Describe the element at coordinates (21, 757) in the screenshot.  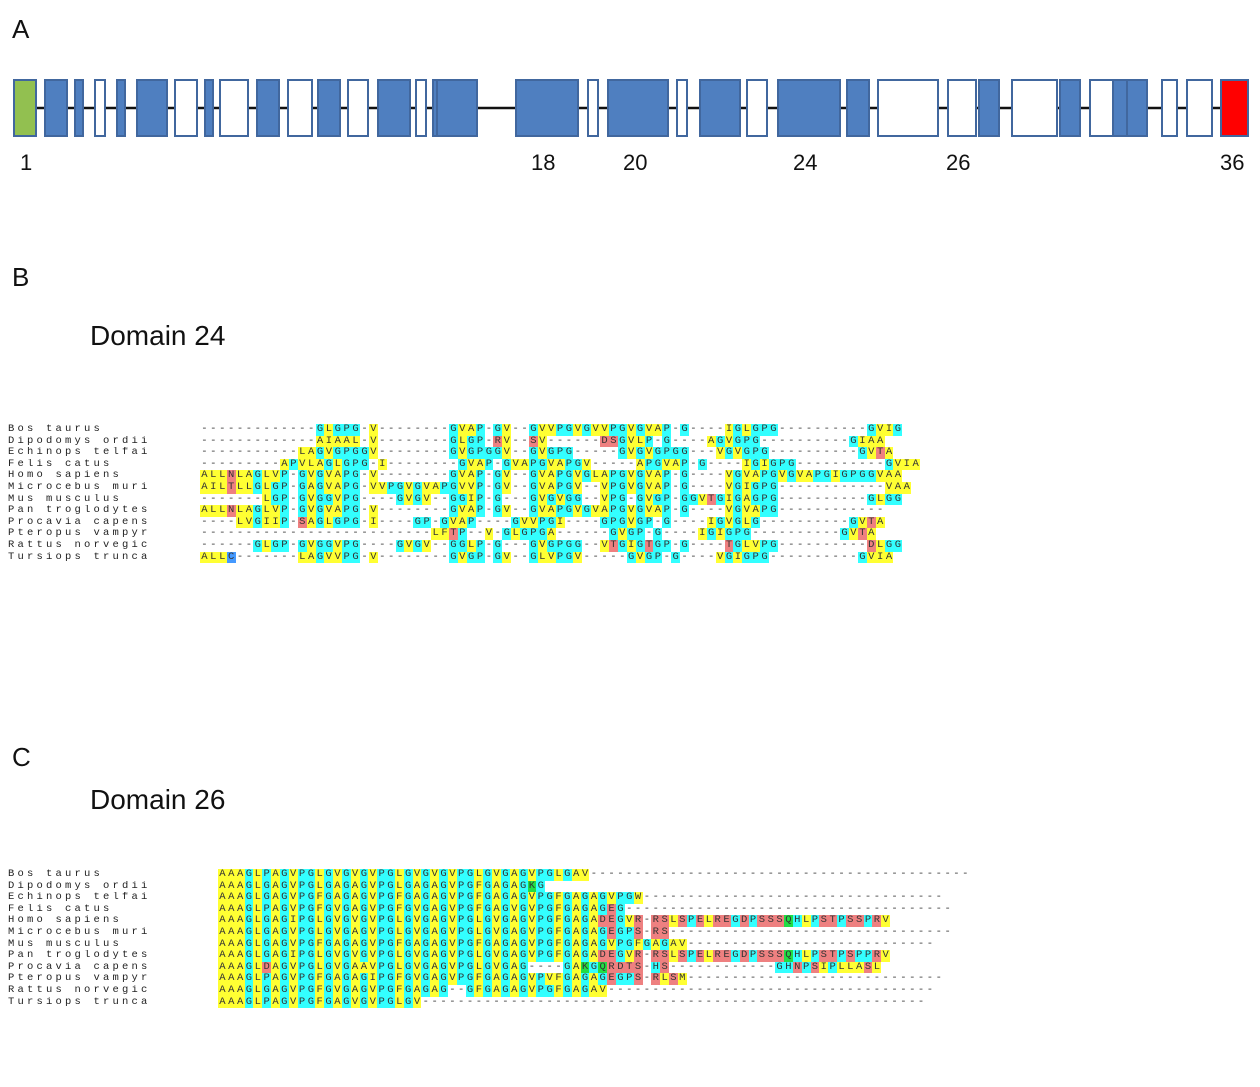
I see `panel-label-c: C` at that location.